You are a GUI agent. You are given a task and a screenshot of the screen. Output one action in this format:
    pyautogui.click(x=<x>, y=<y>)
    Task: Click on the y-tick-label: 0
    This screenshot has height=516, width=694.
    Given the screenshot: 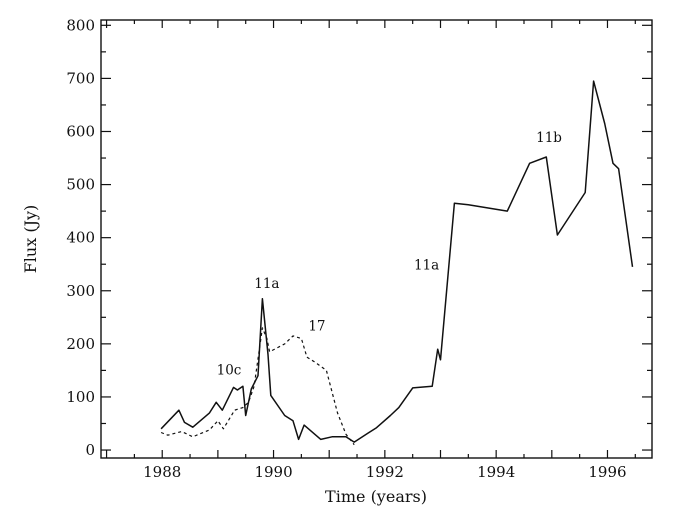 What is the action you would take?
    pyautogui.click(x=90, y=450)
    